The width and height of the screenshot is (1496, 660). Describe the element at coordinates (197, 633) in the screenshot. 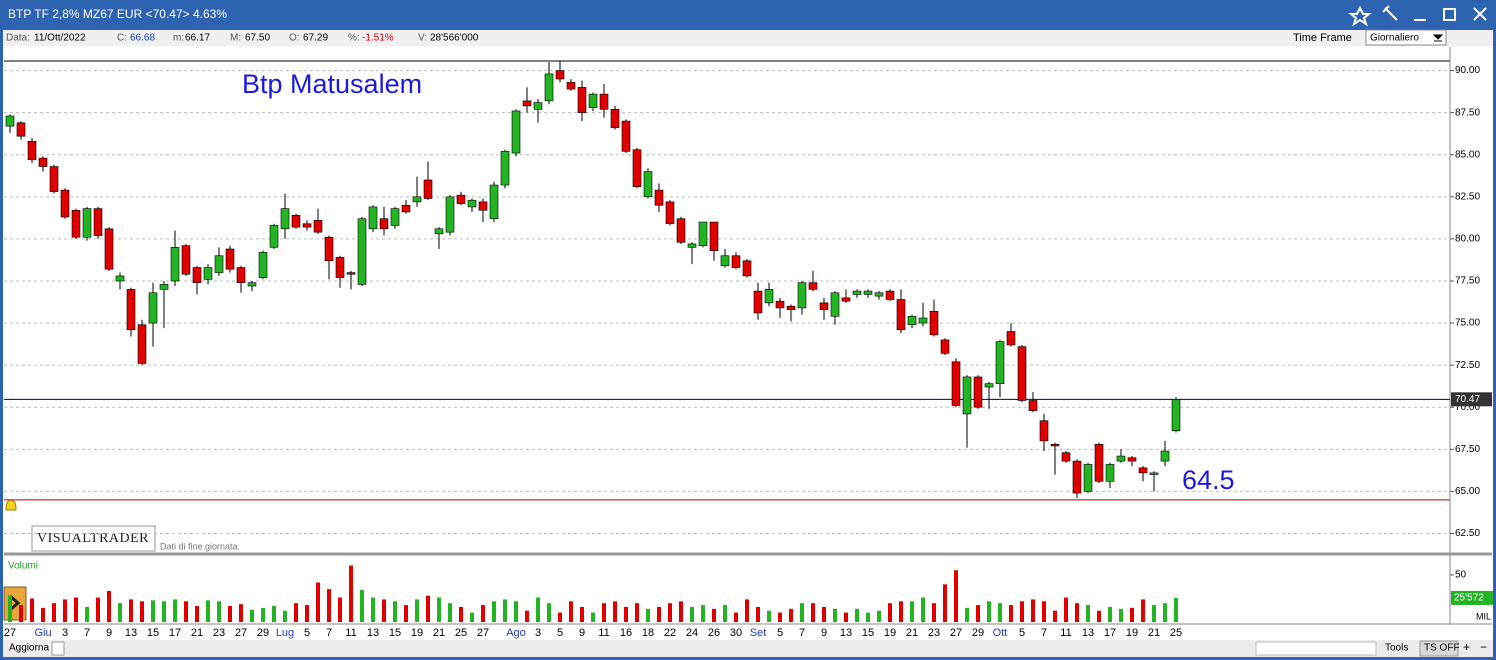

I see `x-tick-label: 21` at that location.